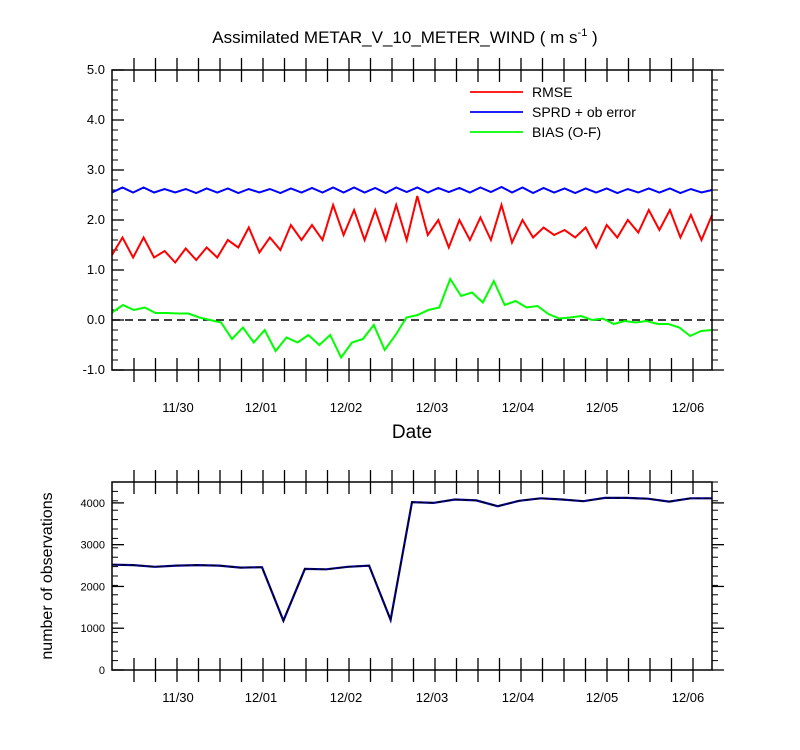 The height and width of the screenshot is (750, 800). Describe the element at coordinates (584, 112) in the screenshot. I see `legend-label-2: SPRD + ob error` at that location.